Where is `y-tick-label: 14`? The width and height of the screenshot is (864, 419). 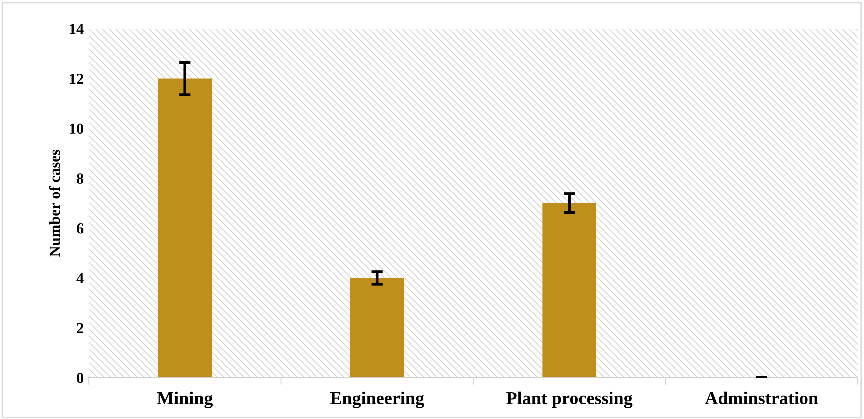 y-tick-label: 14 is located at coordinates (77, 29).